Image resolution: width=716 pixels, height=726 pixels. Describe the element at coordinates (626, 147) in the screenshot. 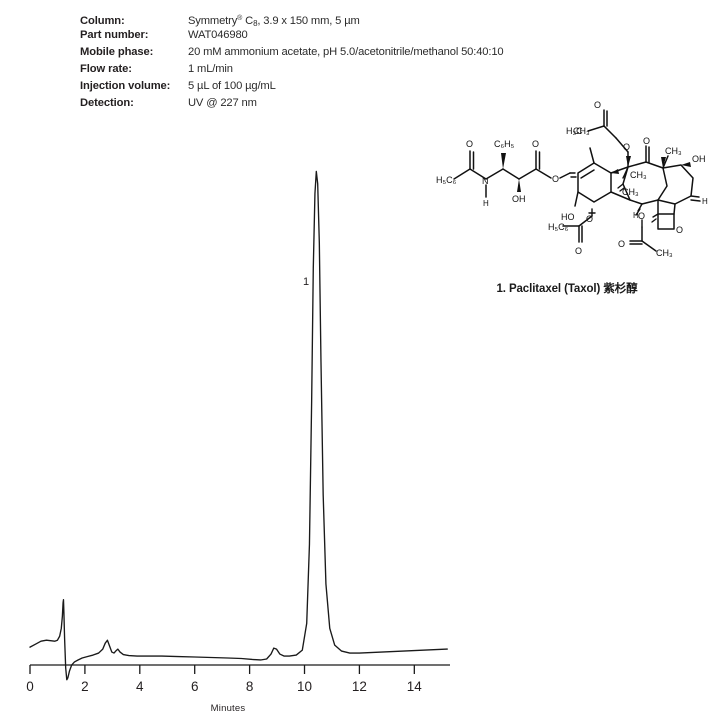

I see `atom-label-o-acetate: O` at that location.